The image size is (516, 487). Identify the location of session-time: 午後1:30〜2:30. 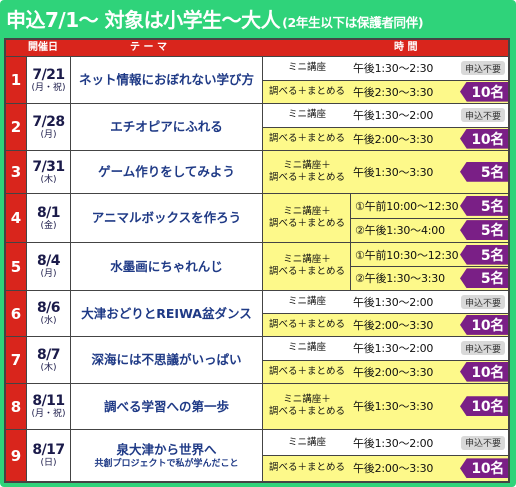
(393, 69).